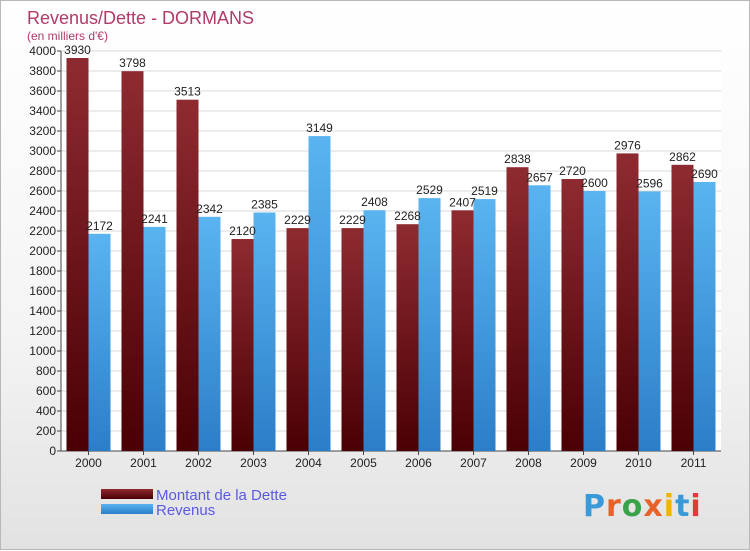 This screenshot has width=750, height=551. Describe the element at coordinates (407, 216) in the screenshot. I see `debt-value-label: 2268` at that location.